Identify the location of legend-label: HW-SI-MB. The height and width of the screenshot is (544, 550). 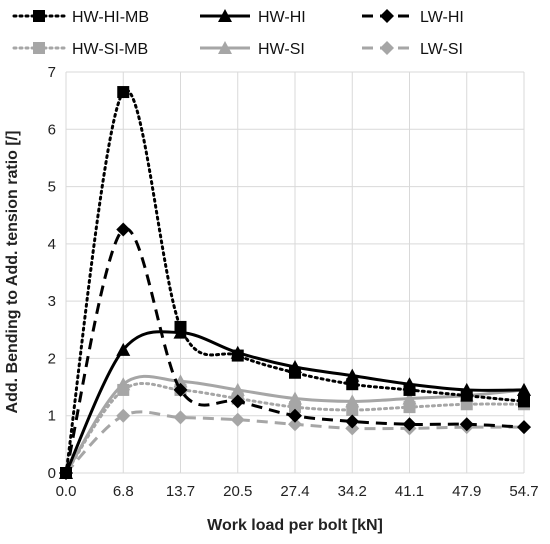
(110, 49).